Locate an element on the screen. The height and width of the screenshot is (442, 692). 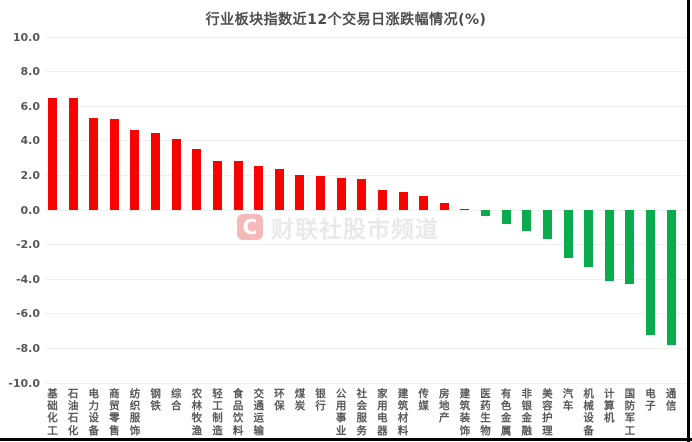
x-category-label: 环保 is located at coordinates (279, 400).